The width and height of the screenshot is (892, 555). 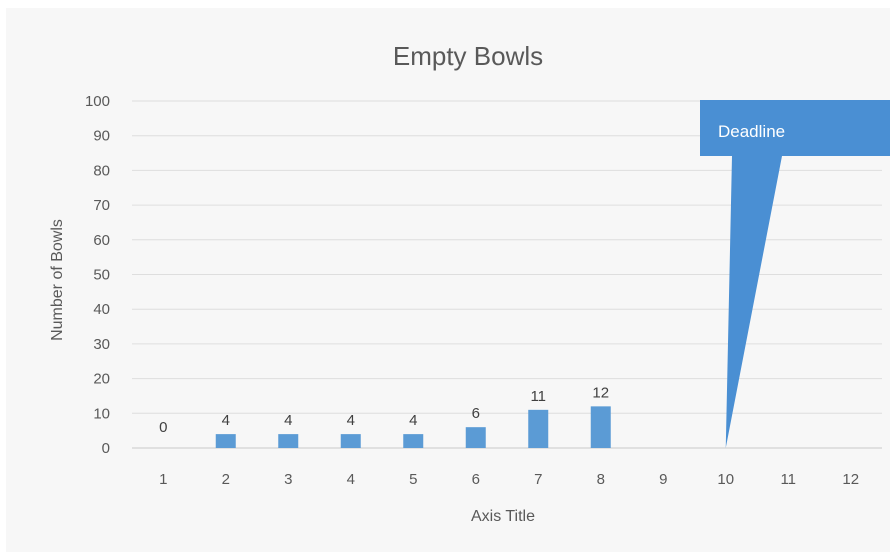 I want to click on deadline-callout-shape, so click(x=795, y=274).